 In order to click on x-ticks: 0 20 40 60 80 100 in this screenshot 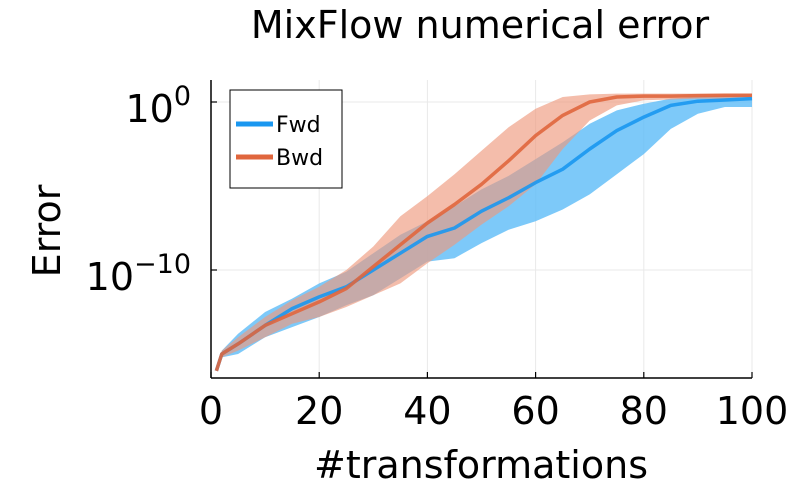, I will do `click(493, 402)`.